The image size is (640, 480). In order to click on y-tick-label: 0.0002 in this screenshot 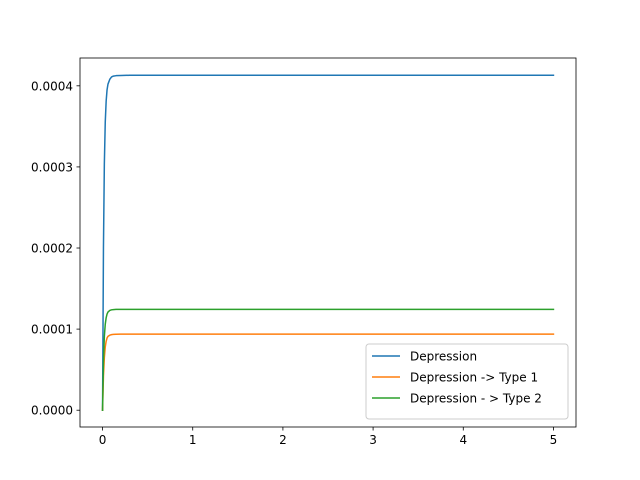, I will do `click(52, 249)`.